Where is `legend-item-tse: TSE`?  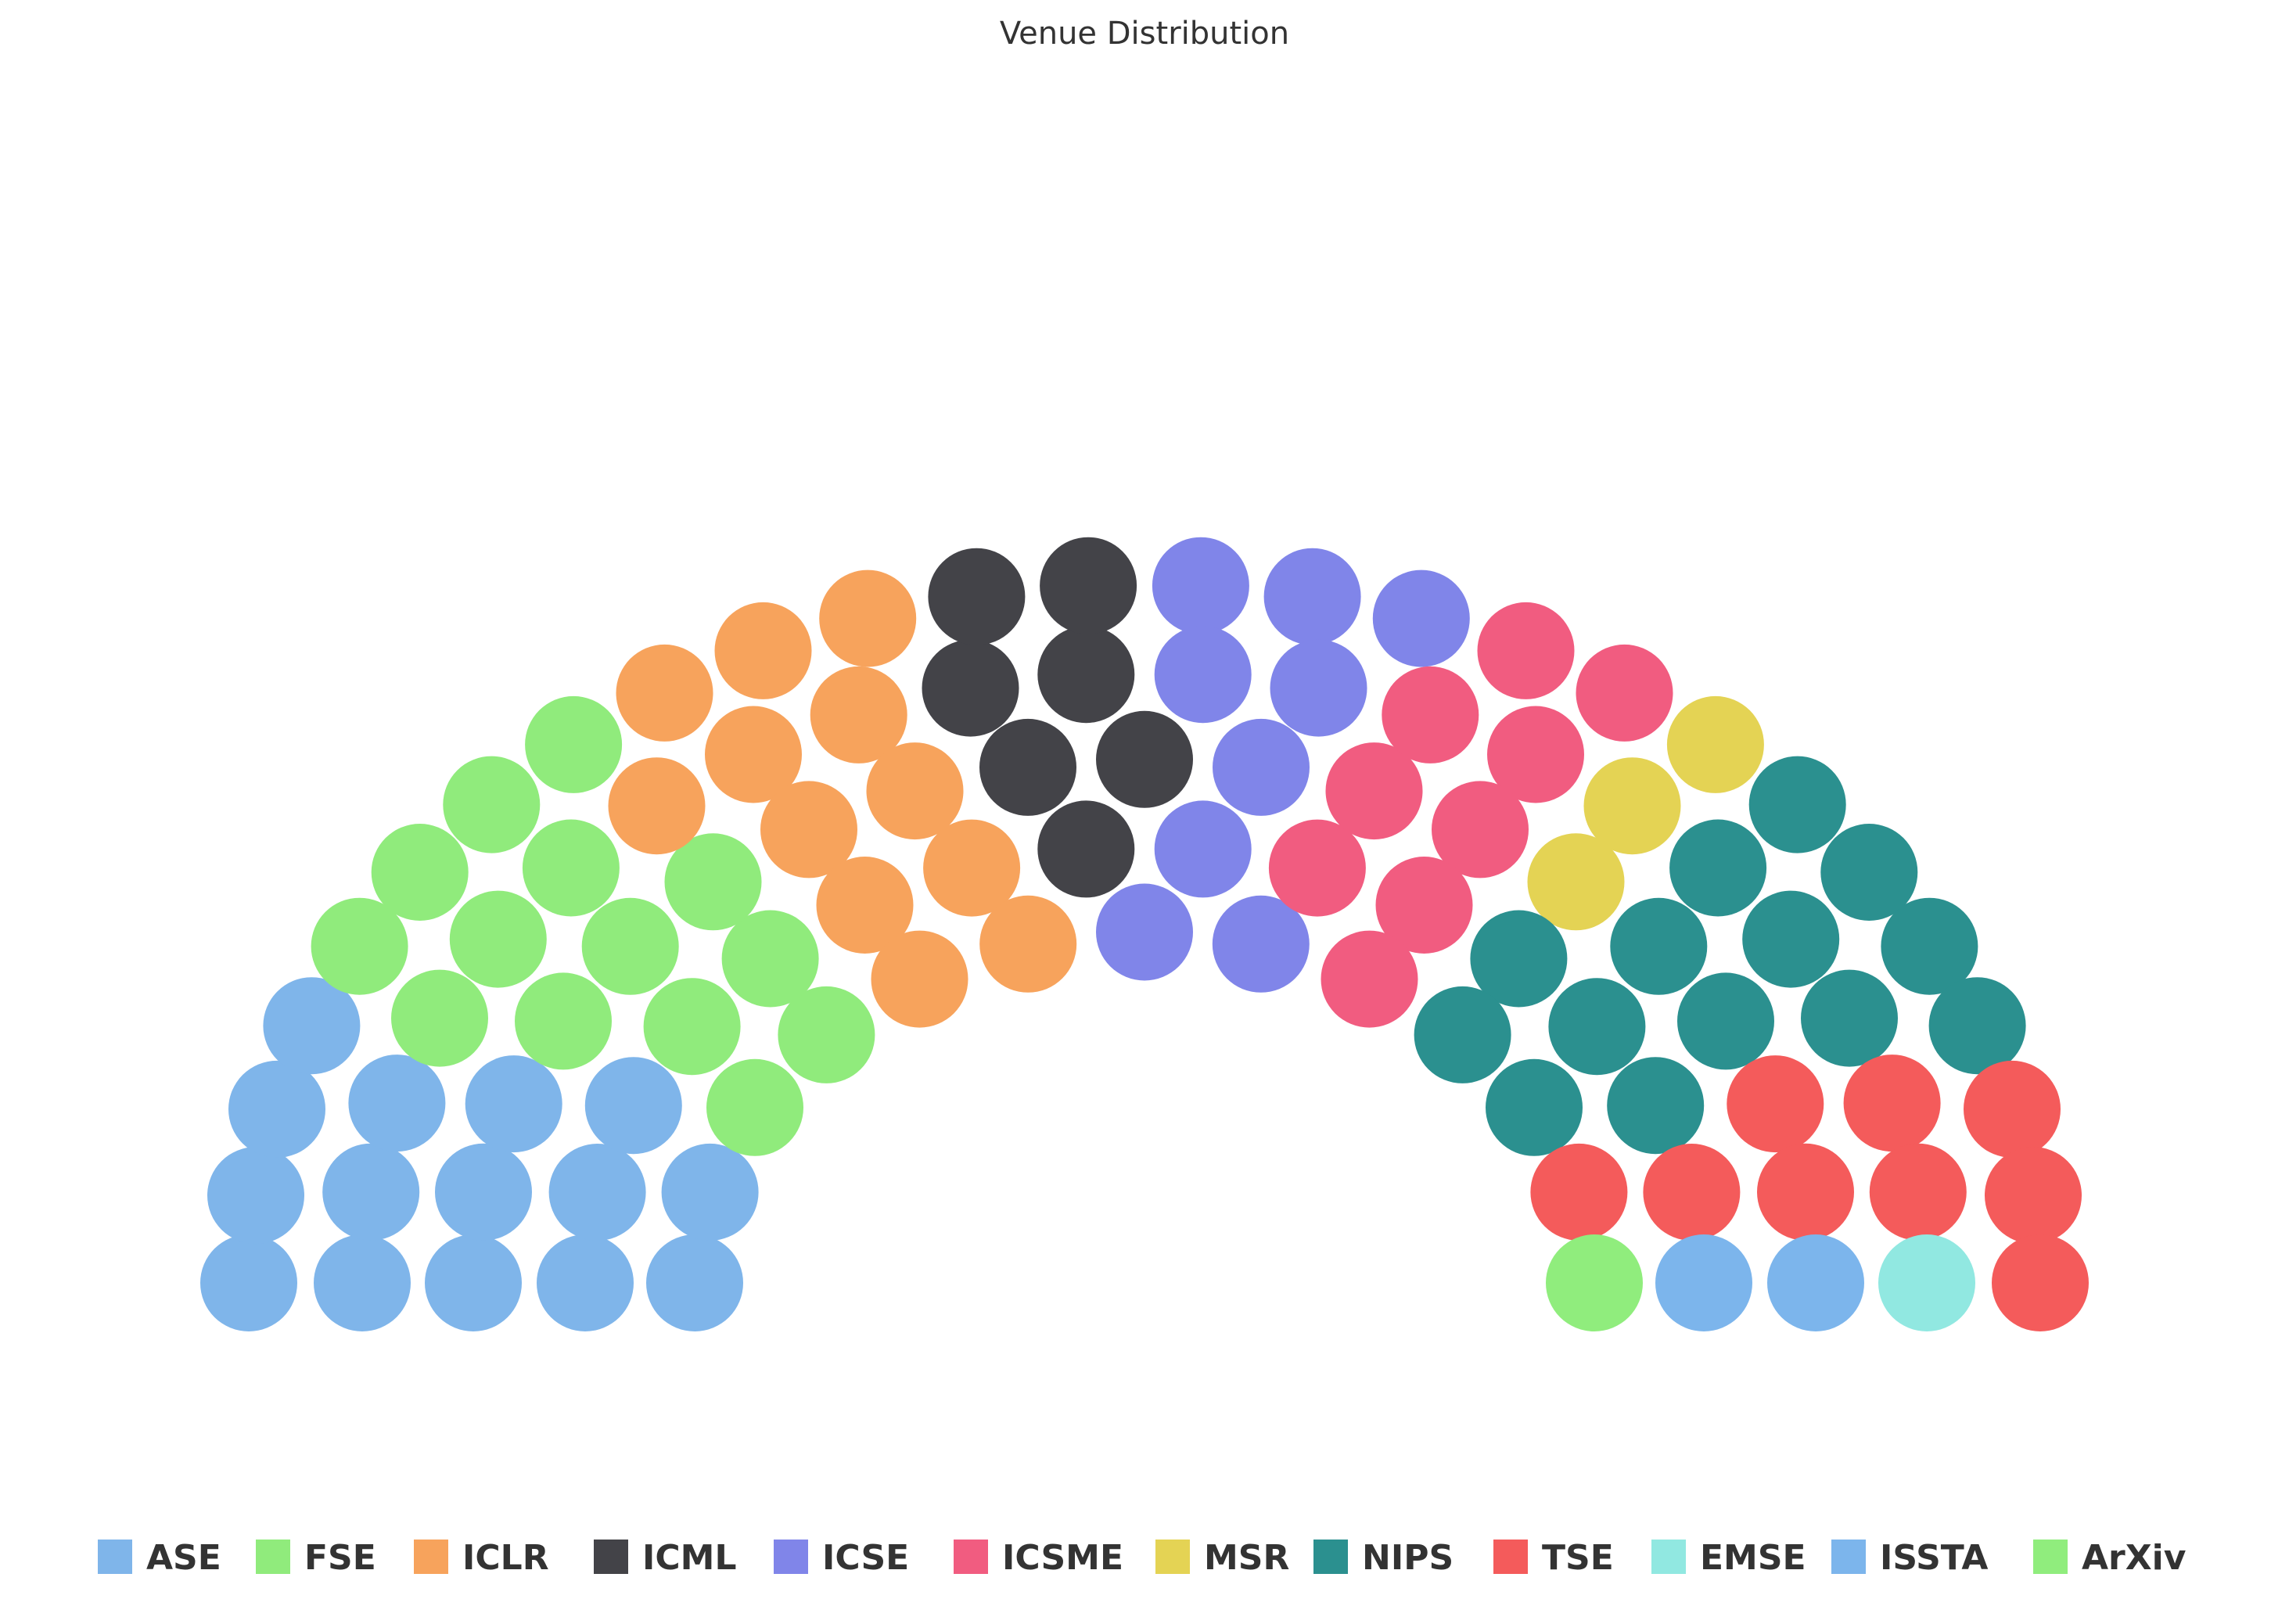
legend-item-tse: TSE is located at coordinates (1554, 1558).